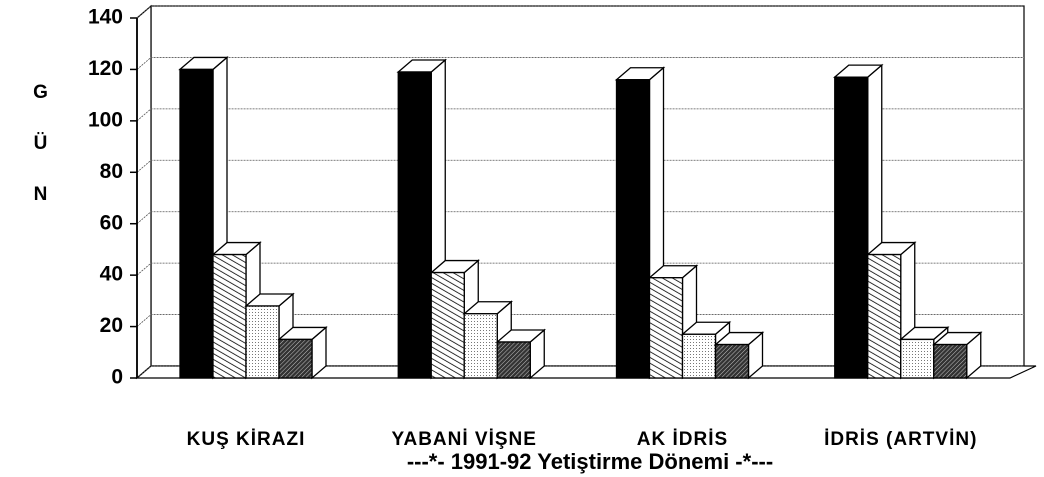 This screenshot has width=1044, height=477. I want to click on side-wall, so click(144, 192).